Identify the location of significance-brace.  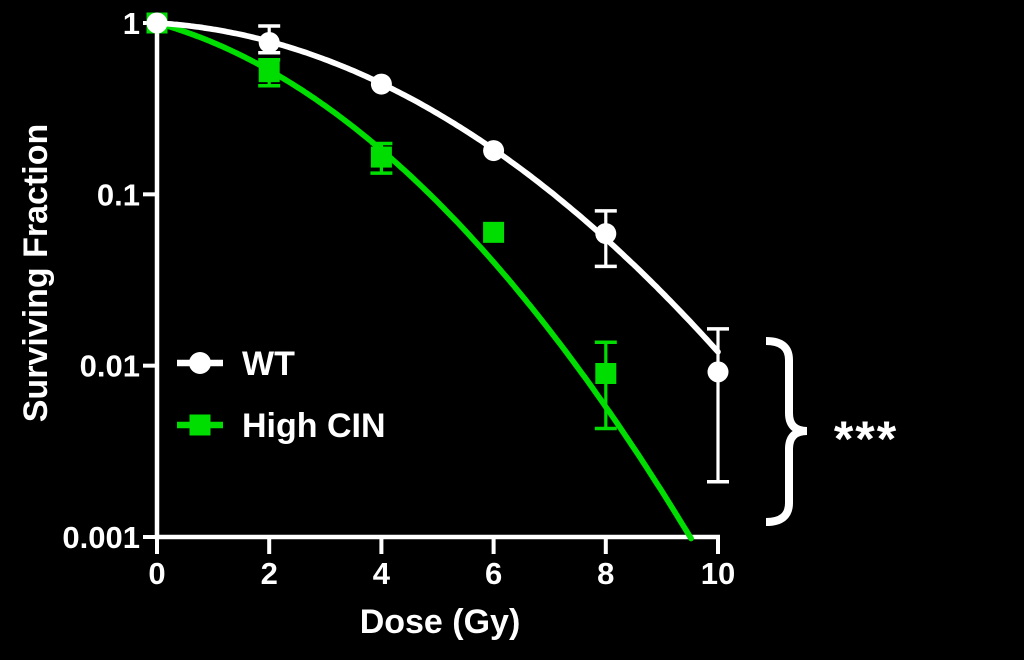
(786, 431).